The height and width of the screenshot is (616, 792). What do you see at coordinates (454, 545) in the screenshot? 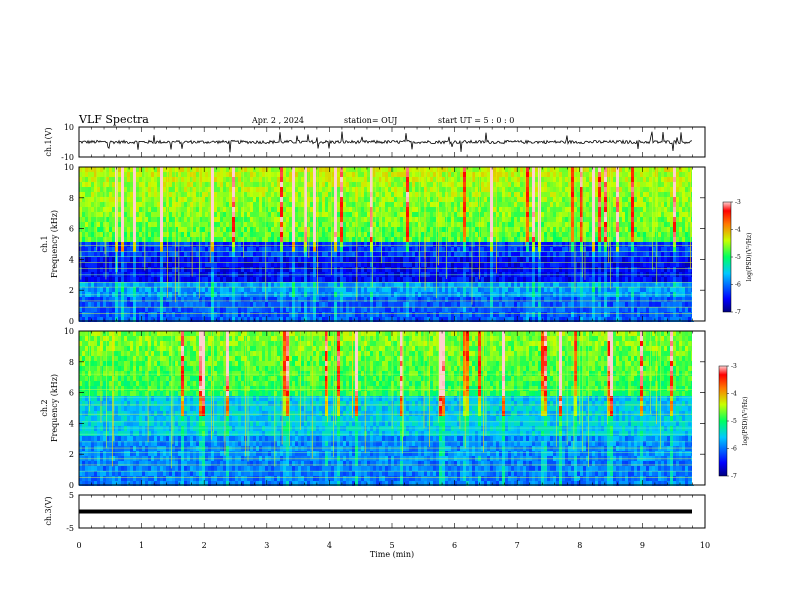
I see `x-tick-label: 6` at bounding box center [454, 545].